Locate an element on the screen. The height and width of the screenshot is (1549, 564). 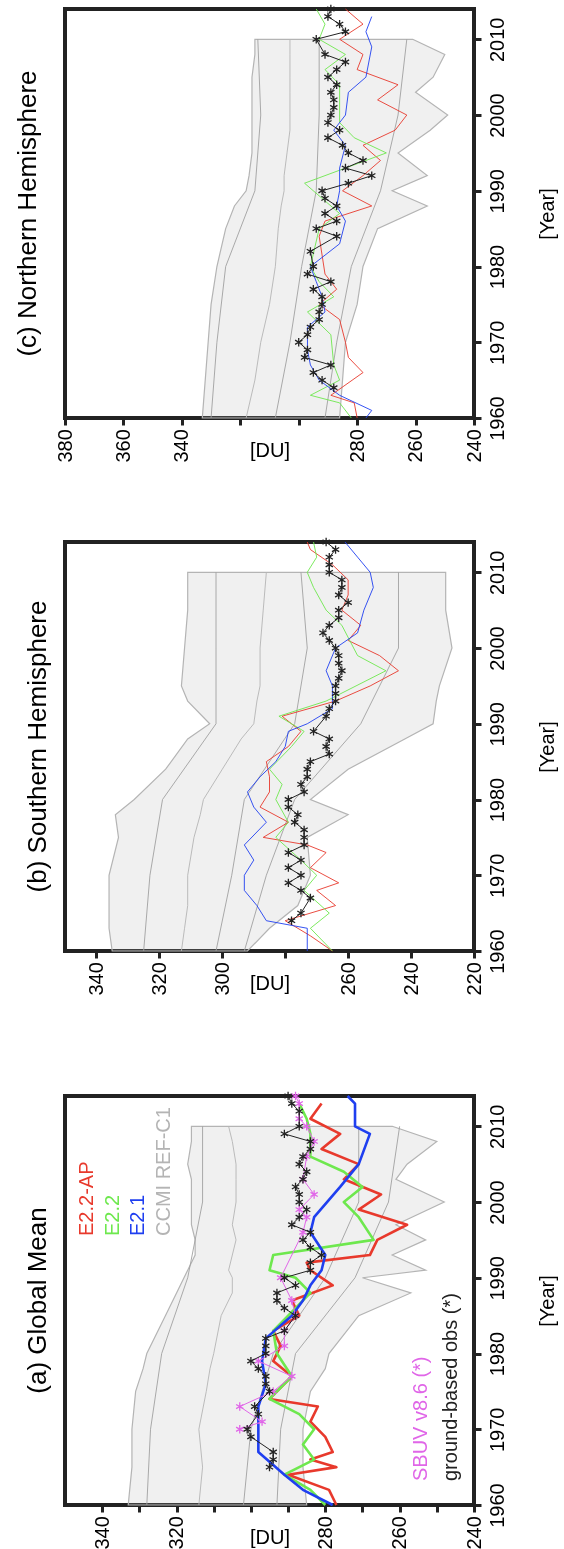
x-tick-label: 380 is located at coordinates (64, 446).